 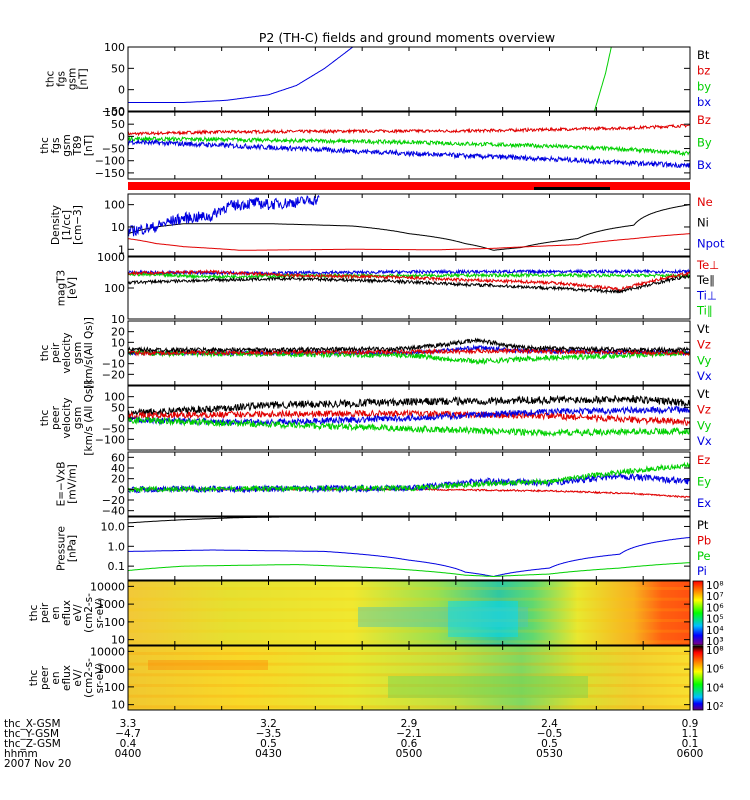 I want to click on x-axis-value: −4.7, so click(x=128, y=734).